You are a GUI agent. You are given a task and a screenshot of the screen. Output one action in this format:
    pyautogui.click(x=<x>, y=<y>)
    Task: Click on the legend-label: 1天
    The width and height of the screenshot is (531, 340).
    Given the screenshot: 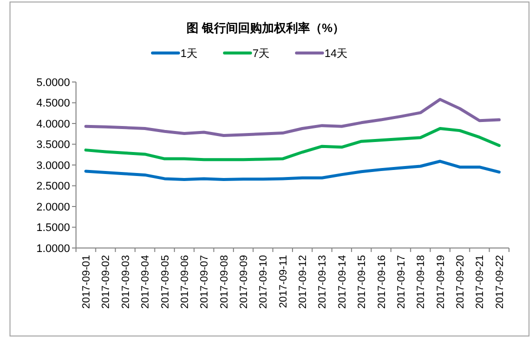 What is the action you would take?
    pyautogui.click(x=189, y=54)
    